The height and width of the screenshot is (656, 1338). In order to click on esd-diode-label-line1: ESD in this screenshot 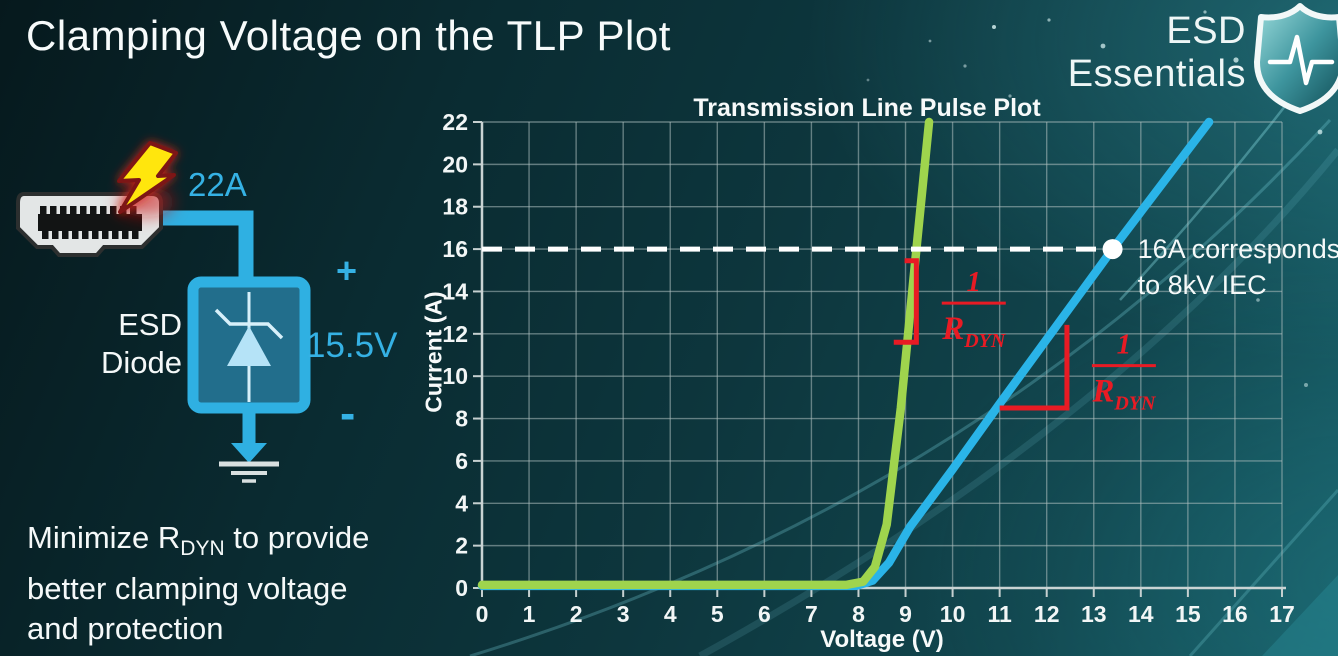, I will do `click(150, 324)`.